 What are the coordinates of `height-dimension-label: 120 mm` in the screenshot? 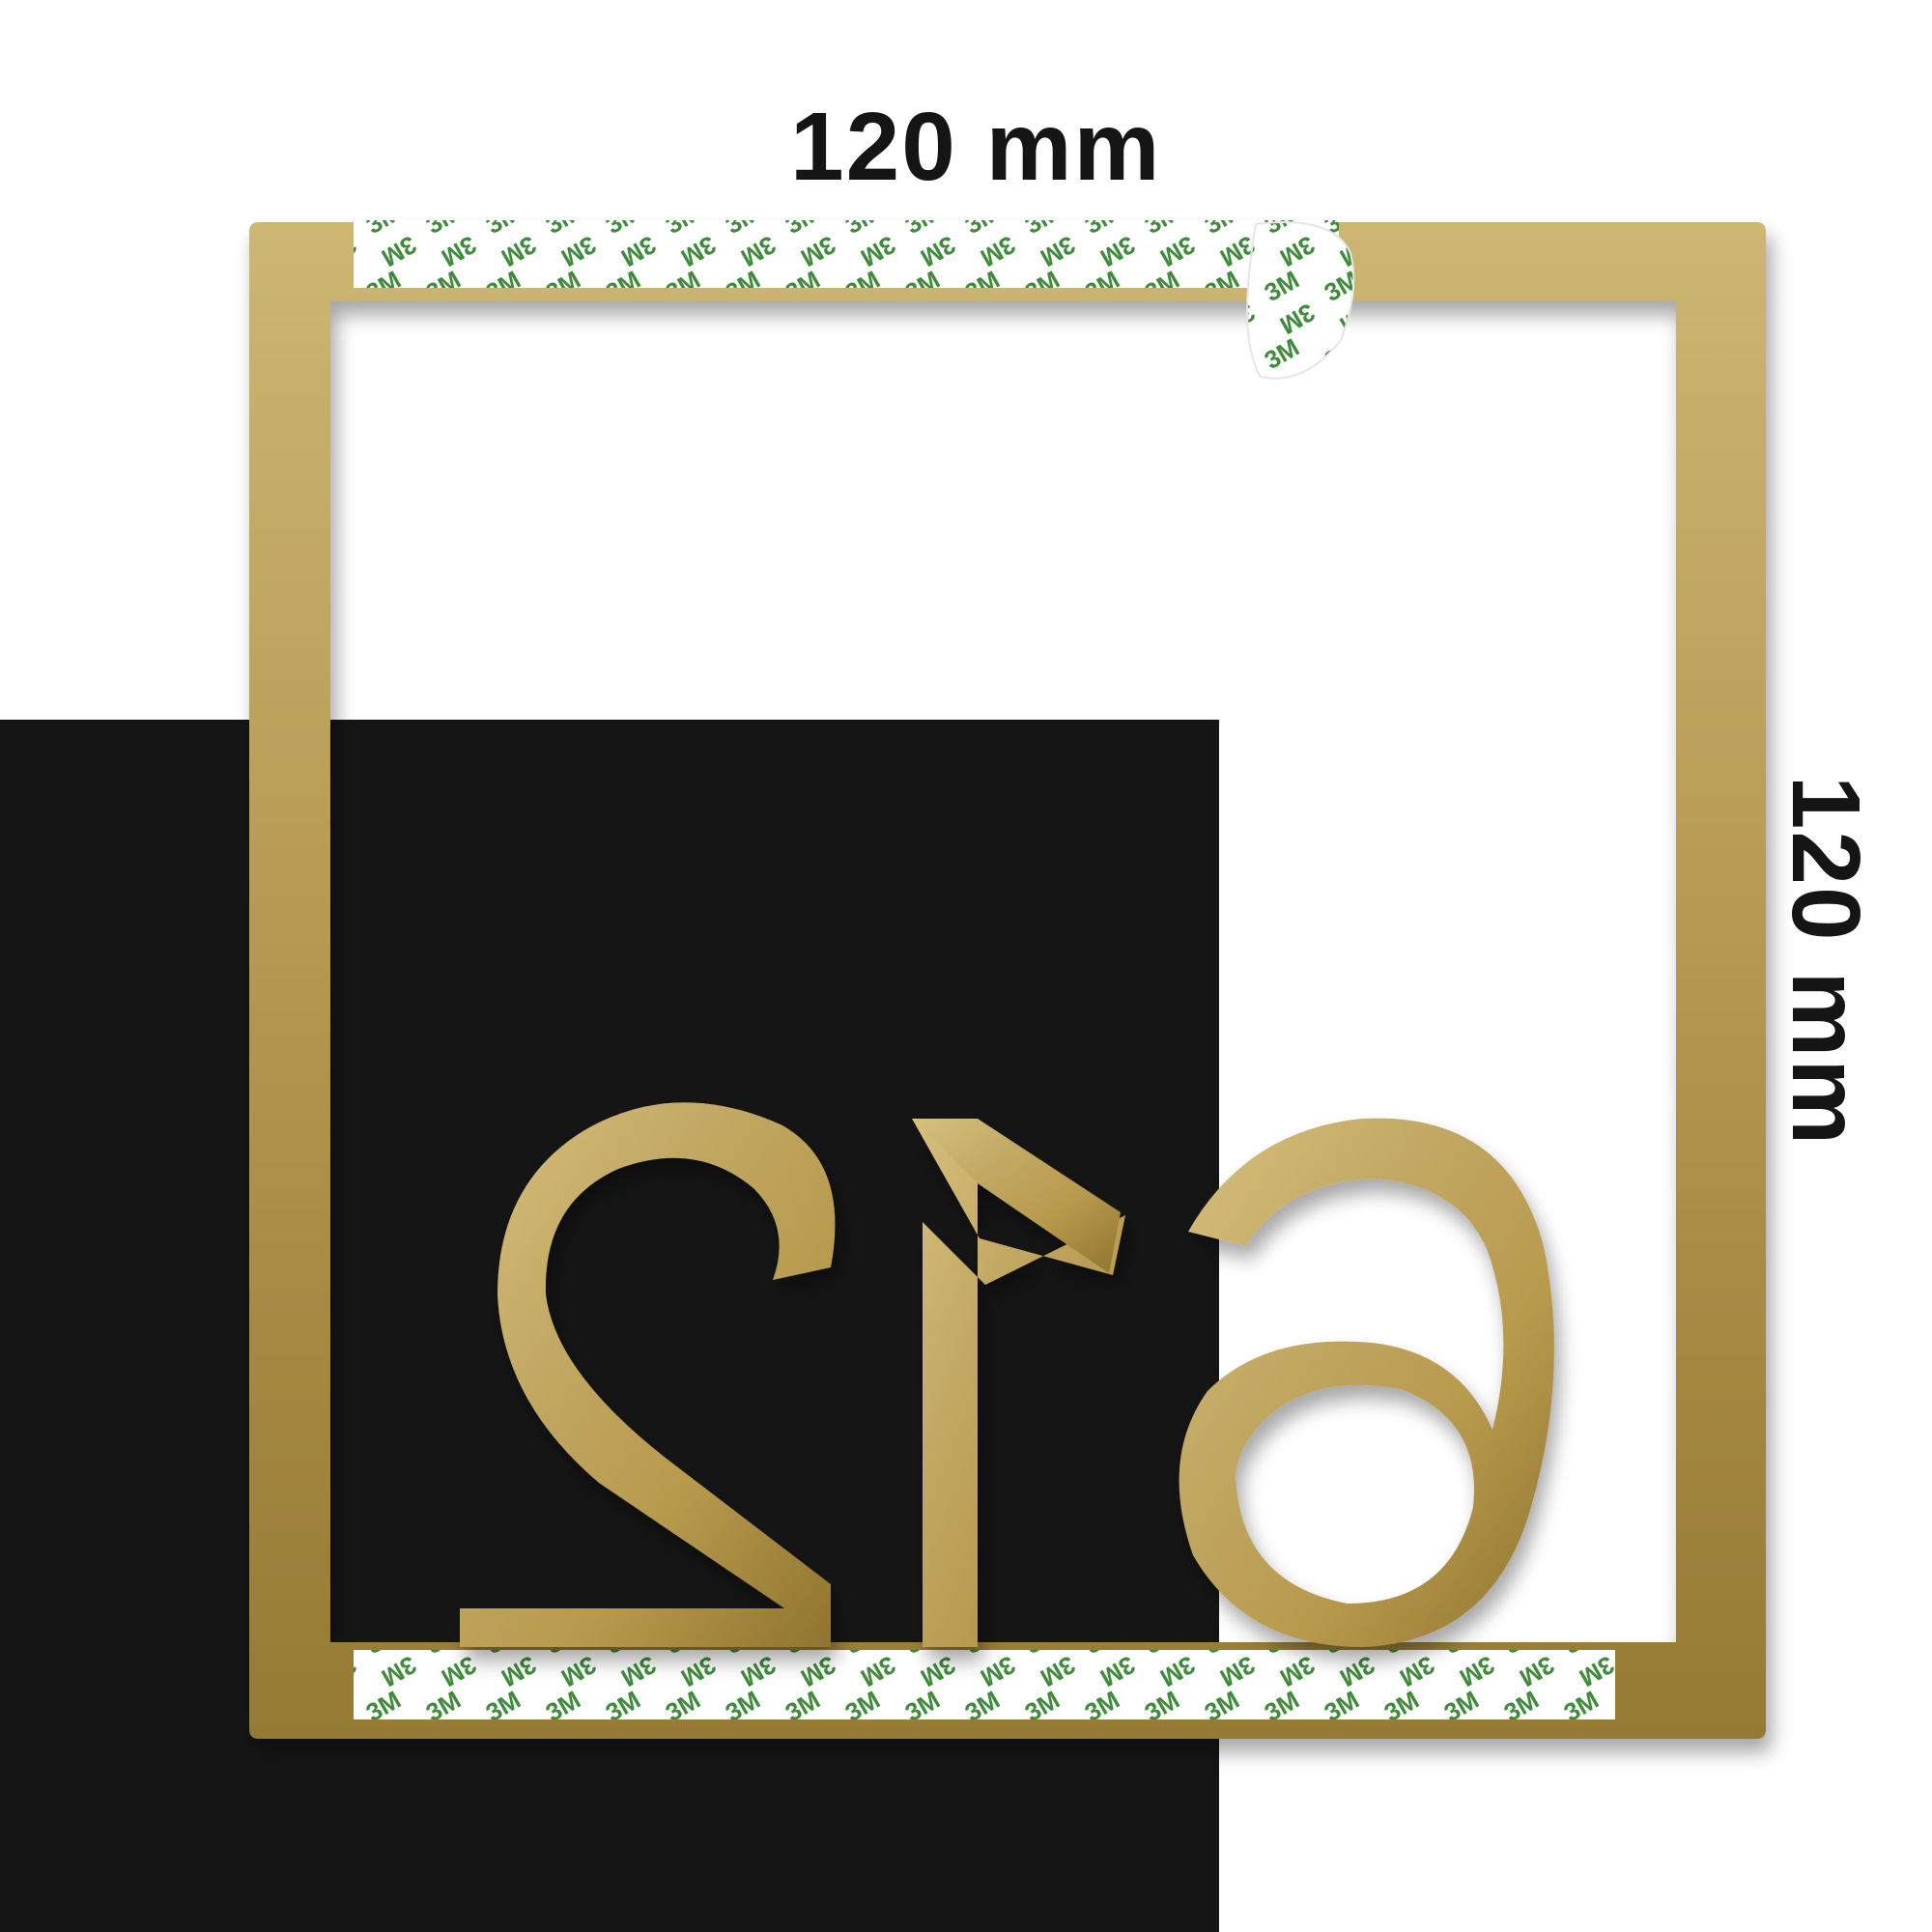 It's located at (1826, 961).